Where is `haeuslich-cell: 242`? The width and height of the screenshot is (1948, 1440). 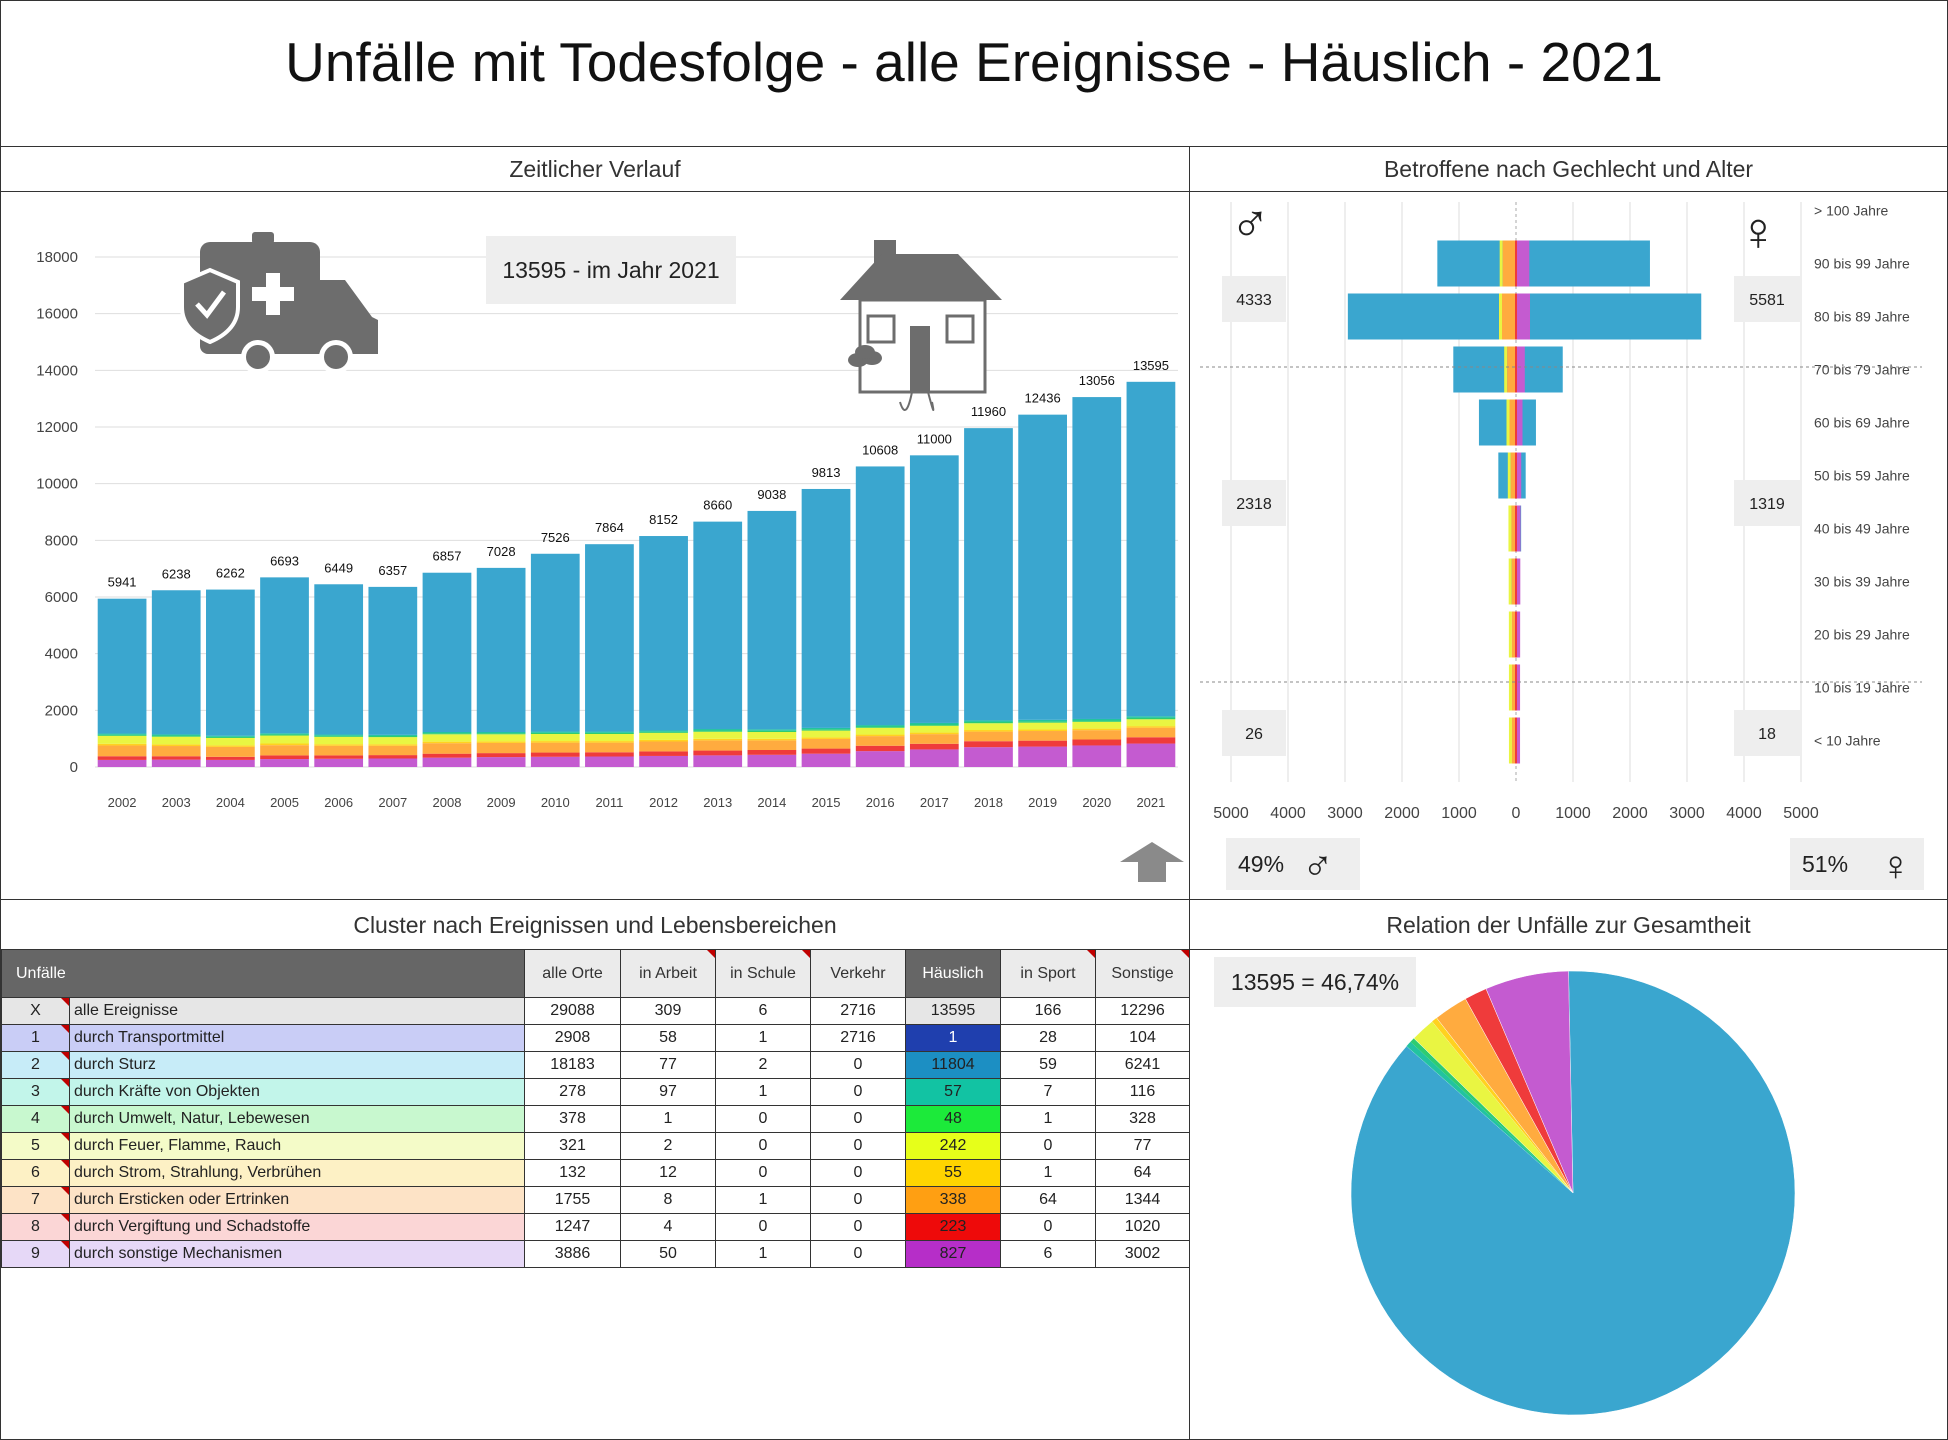 haeuslich-cell: 242 is located at coordinates (953, 1146).